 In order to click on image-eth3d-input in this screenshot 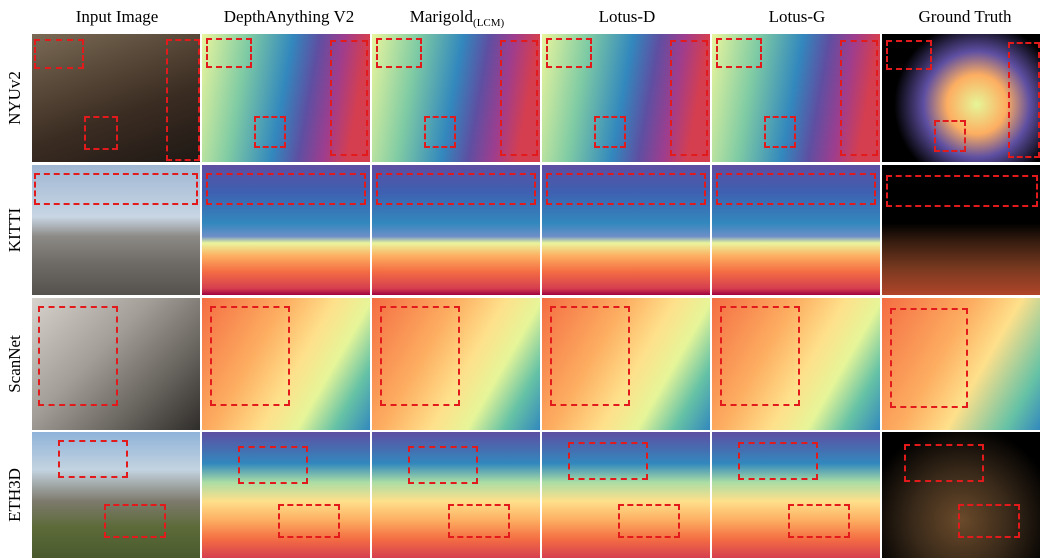, I will do `click(116, 495)`.